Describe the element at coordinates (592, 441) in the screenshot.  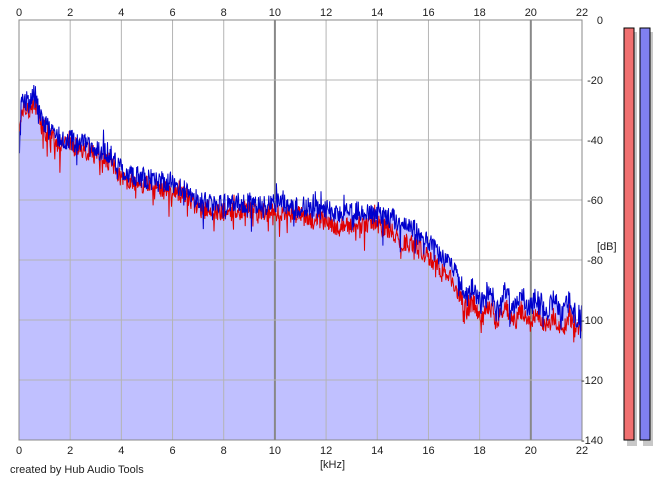
I see `y-tick-7: -140` at that location.